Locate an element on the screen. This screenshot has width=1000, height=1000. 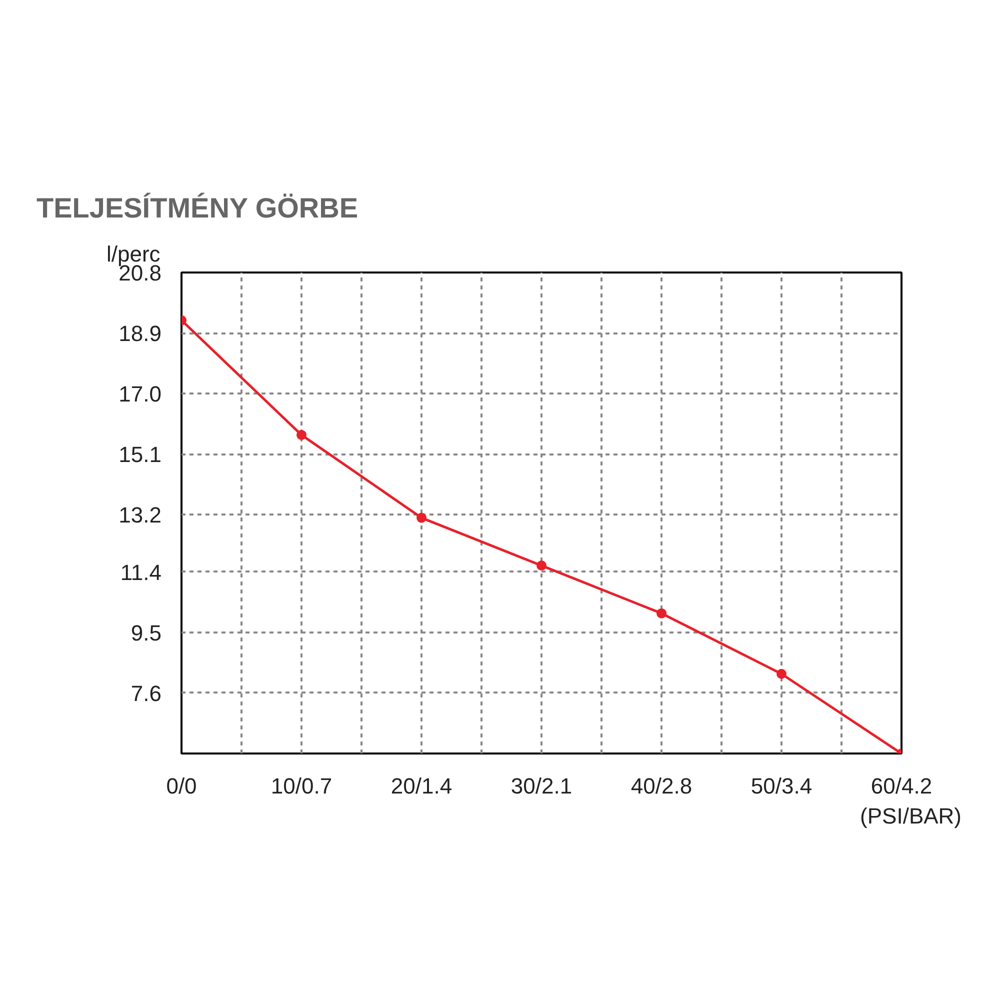
x-tick-label: 10/0.7 is located at coordinates (301, 786).